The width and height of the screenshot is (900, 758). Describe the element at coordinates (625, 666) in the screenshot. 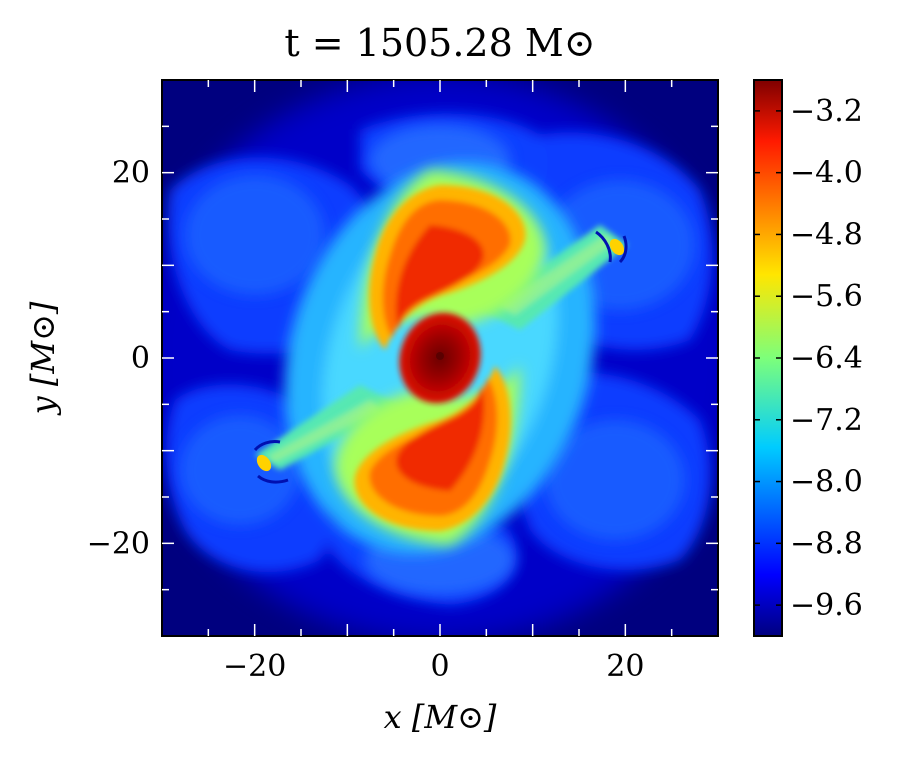

I see `x-tick-label: 20` at that location.